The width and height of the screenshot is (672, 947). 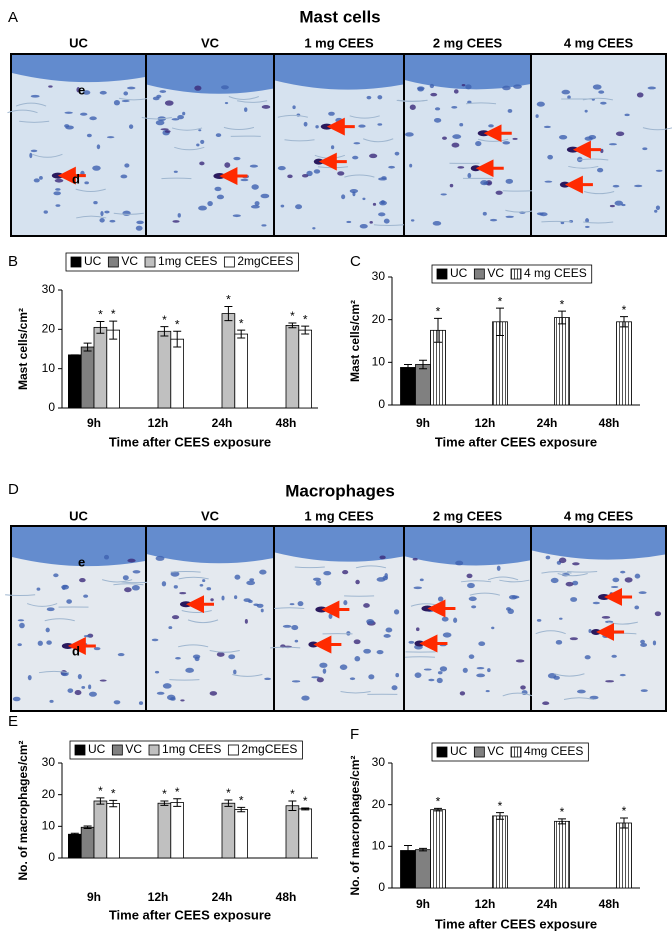 I want to click on column-label: 2 mg CEES, so click(x=468, y=42).